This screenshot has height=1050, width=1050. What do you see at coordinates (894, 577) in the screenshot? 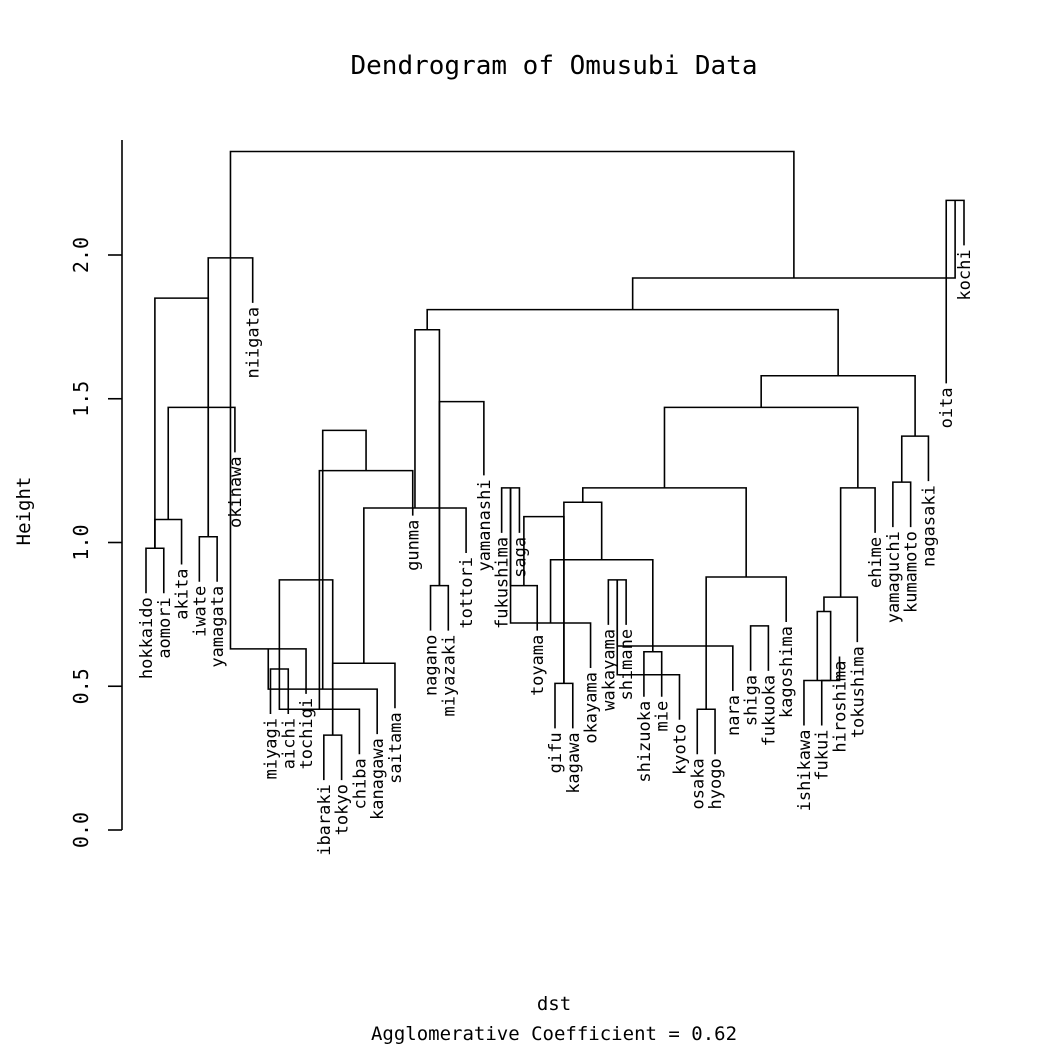
I see `leaf-label: yamaguchi` at bounding box center [894, 577].